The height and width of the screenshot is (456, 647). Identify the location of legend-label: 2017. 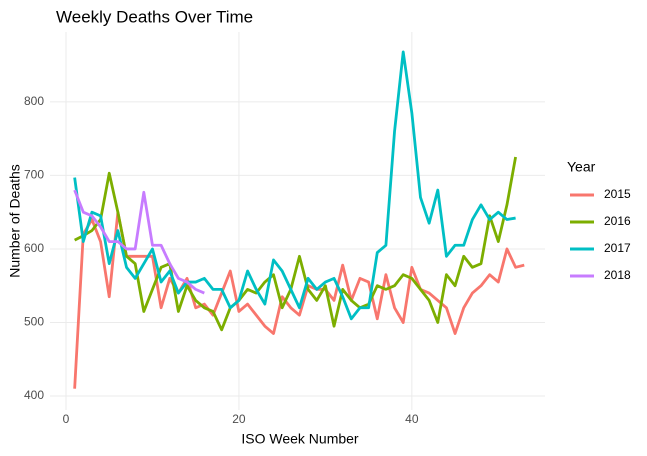
(617, 248).